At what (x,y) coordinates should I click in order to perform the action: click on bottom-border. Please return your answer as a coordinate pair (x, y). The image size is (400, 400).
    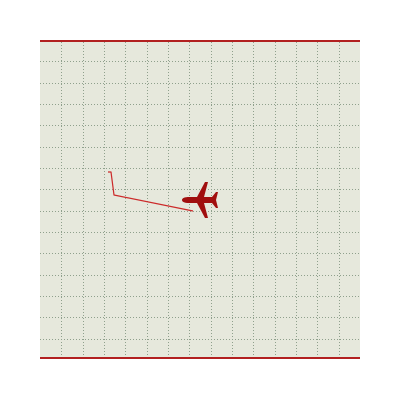
    Looking at the image, I should click on (200, 358).